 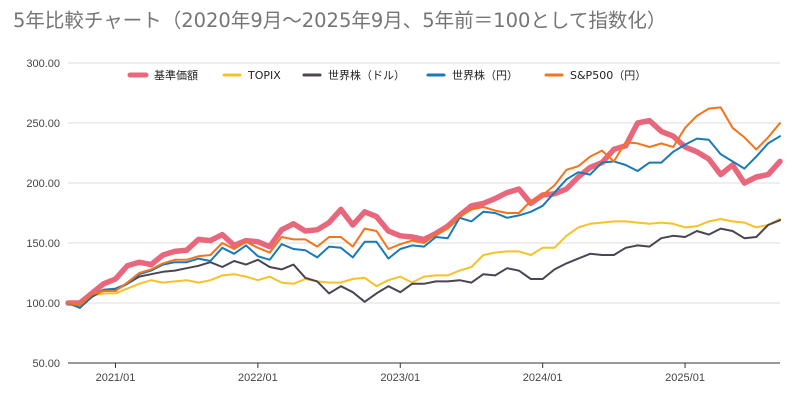 What do you see at coordinates (43, 304) in the screenshot?
I see `y-tick-label: 100.00` at bounding box center [43, 304].